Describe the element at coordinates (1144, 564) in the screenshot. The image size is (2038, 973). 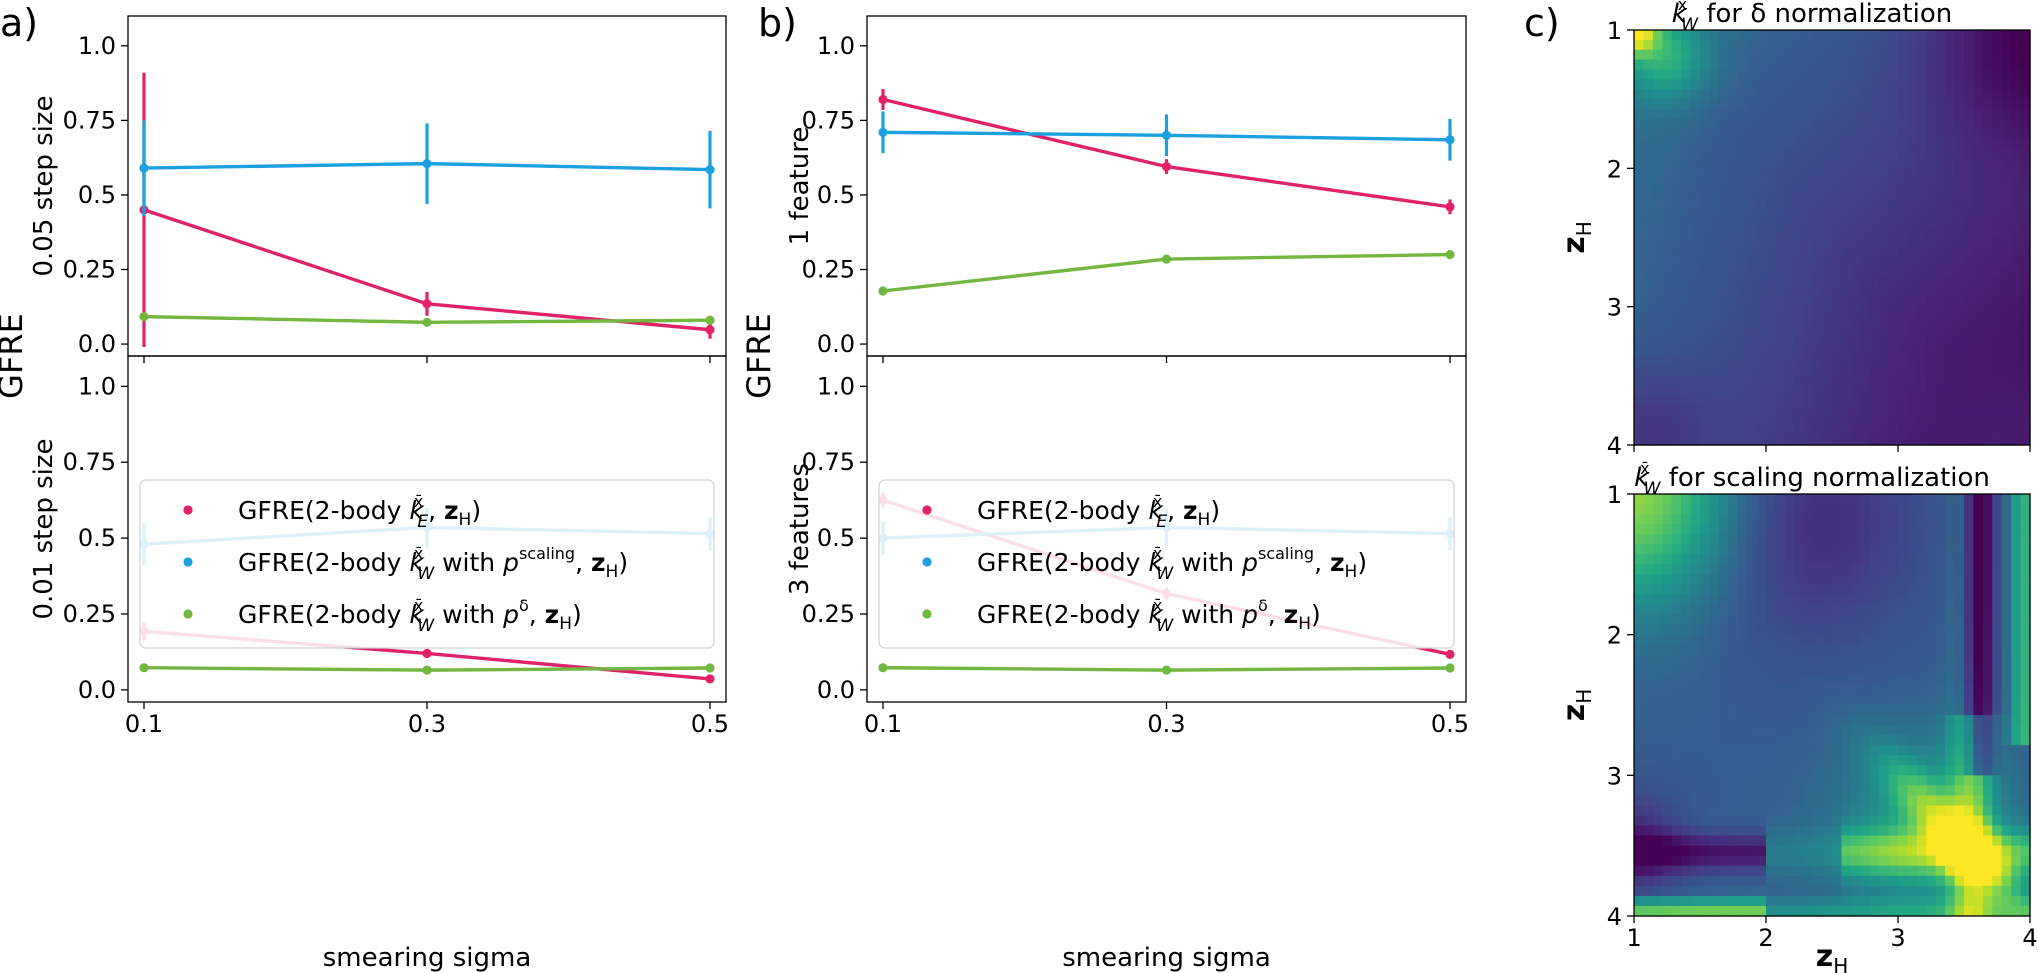
I see `legend-entry-2: GFRE(2-body kx̄ W with pscaling, zH)` at that location.